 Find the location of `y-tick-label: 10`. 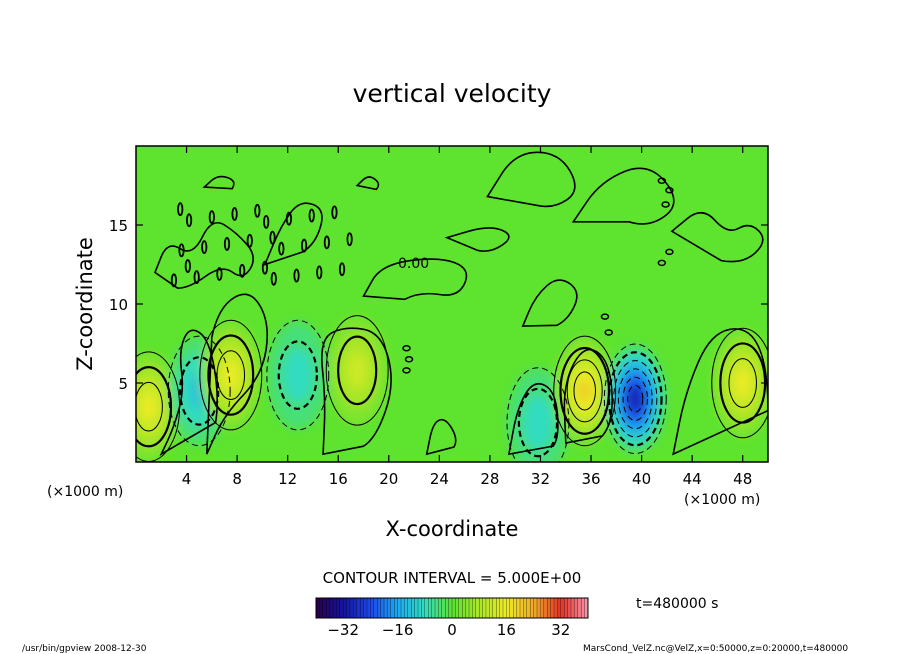

y-tick-label: 10 is located at coordinates (118, 305).